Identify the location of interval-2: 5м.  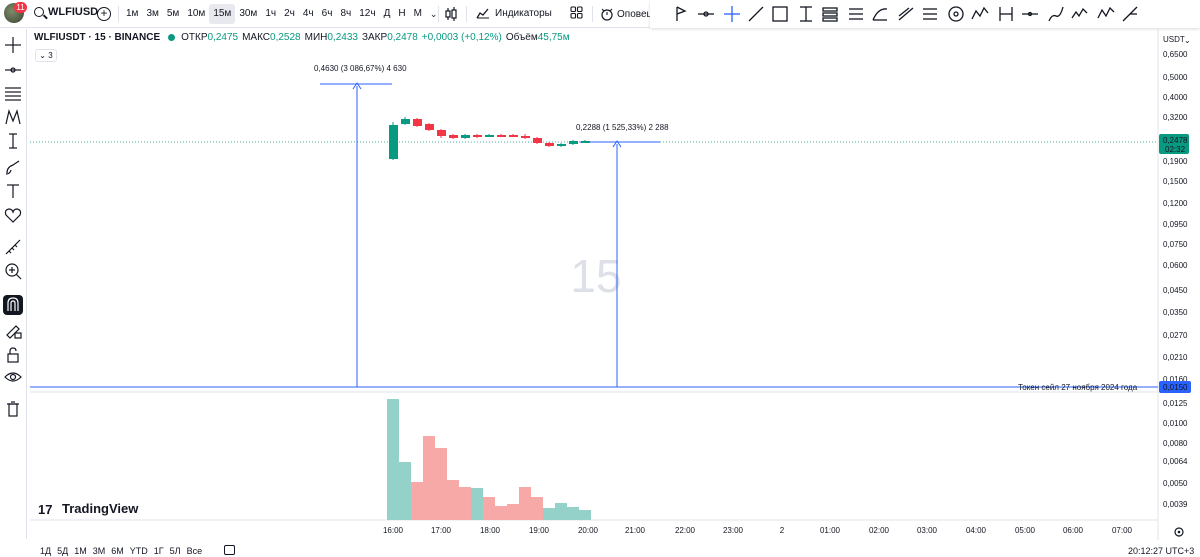
(173, 13).